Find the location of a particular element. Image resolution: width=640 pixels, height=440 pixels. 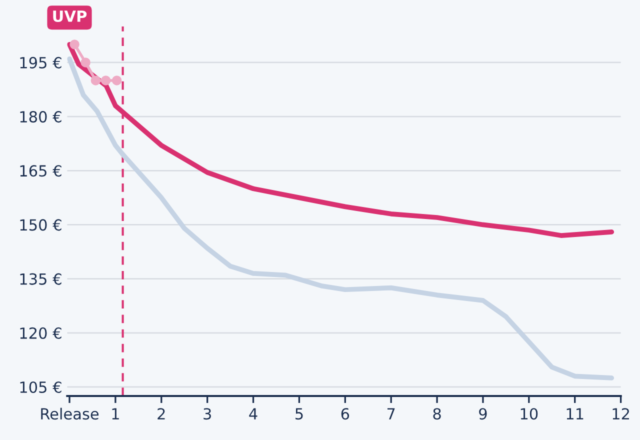

x-tick-label: 9 is located at coordinates (483, 414).